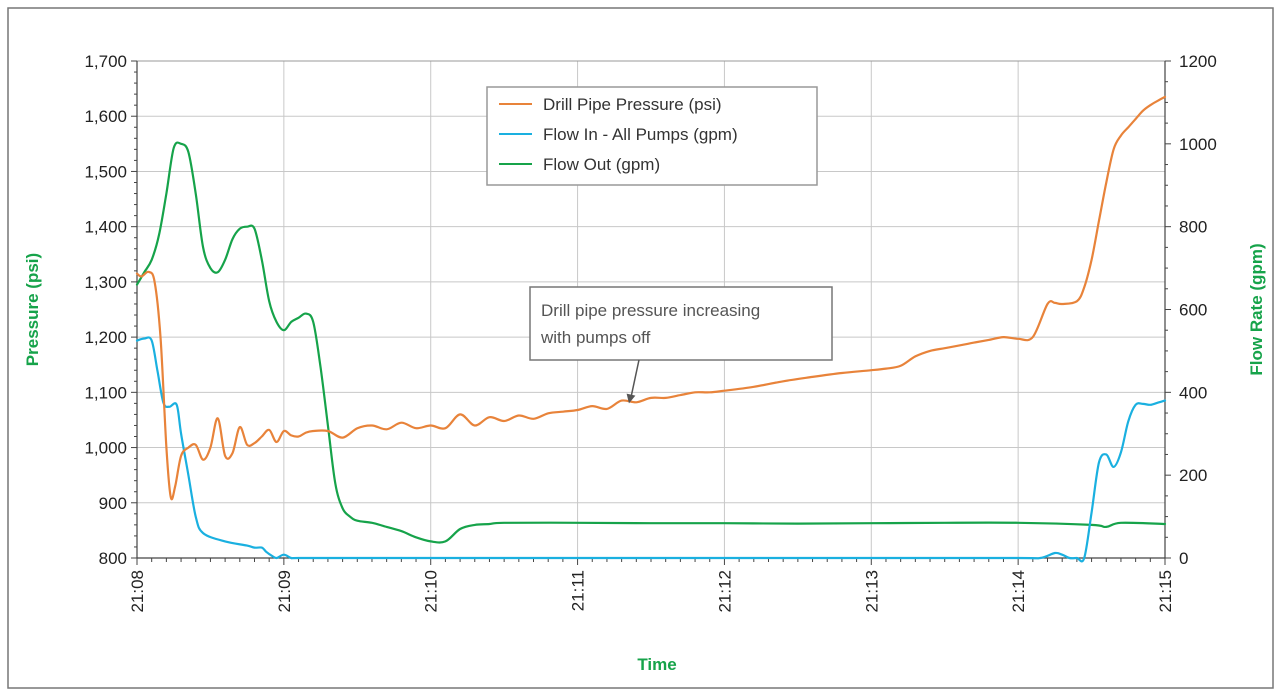  What do you see at coordinates (1165, 591) in the screenshot?
I see `x-tick-label: 21:15` at bounding box center [1165, 591].